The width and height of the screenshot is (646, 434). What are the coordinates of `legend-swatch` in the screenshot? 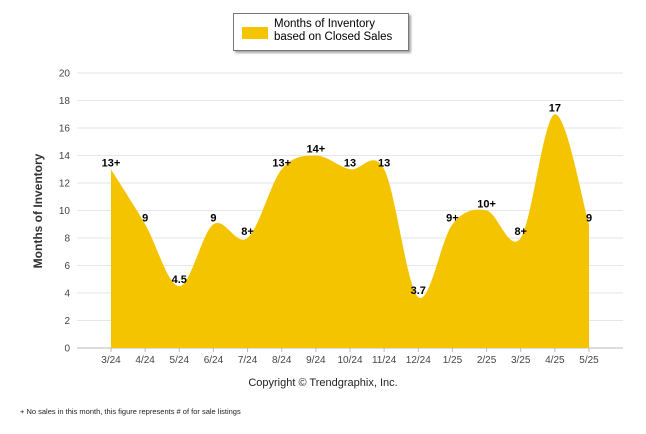 It's located at (255, 33).